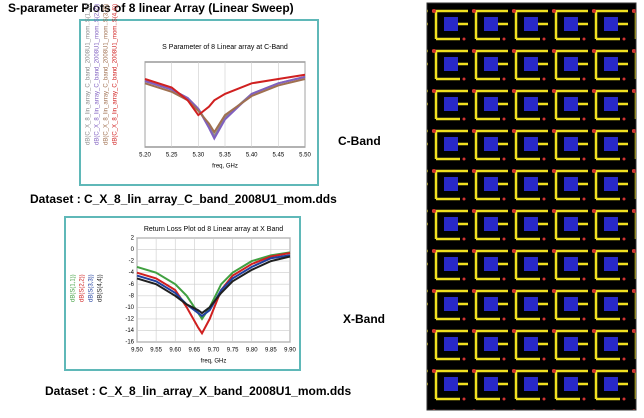  I want to click on legend-entry: dB(S(3,3)), so click(92, 288).